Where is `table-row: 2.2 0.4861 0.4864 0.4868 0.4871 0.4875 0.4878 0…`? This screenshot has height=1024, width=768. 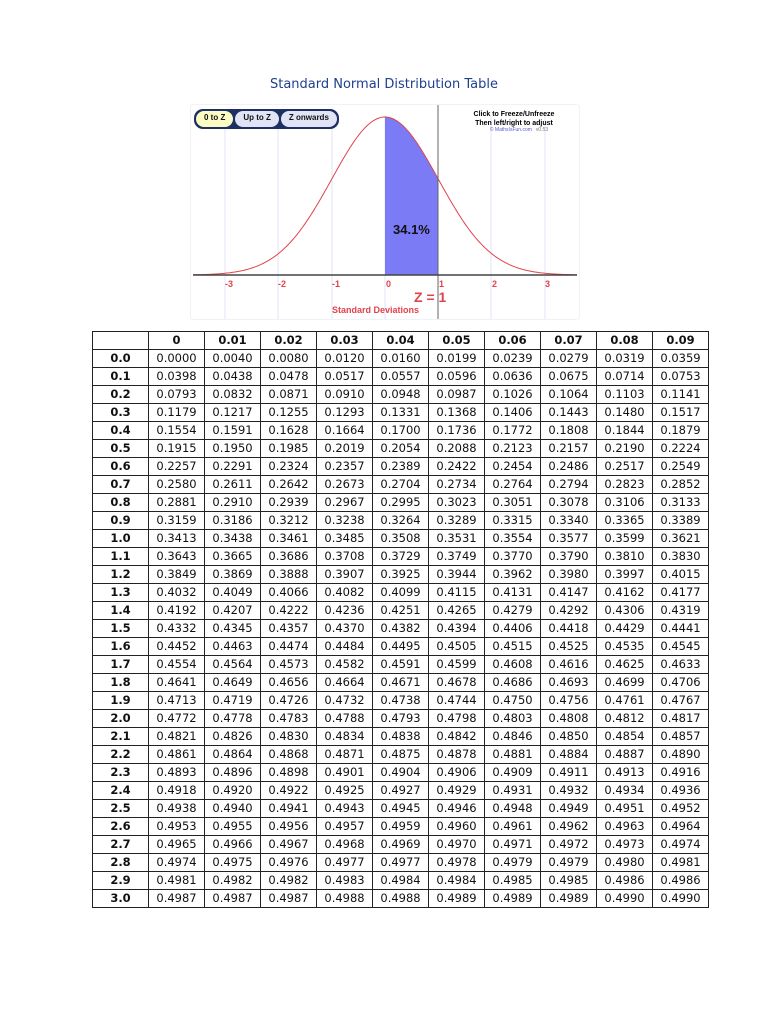
table-row: 2.2 0.4861 0.4864 0.4868 0.4871 0.4875 0.4878 0… is located at coordinates (400, 754).